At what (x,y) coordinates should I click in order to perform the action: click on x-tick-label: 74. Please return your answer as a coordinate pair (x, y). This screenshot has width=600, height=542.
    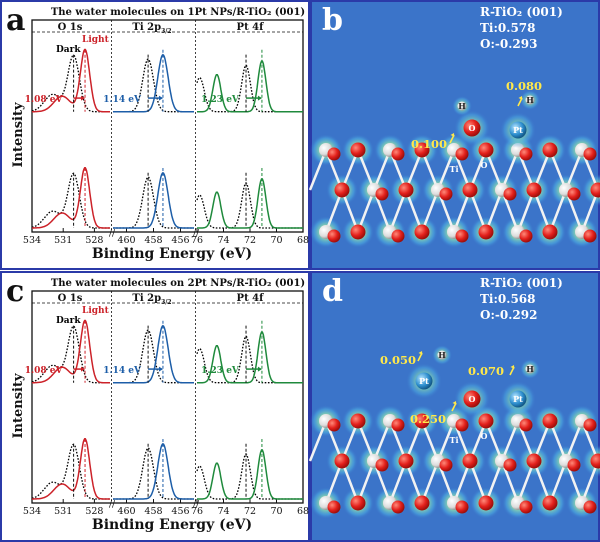
    Looking at the image, I should click on (223, 240).